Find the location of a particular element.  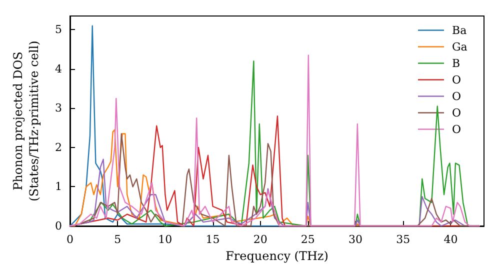

x-tick-label: 30 is located at coordinates (355, 239).